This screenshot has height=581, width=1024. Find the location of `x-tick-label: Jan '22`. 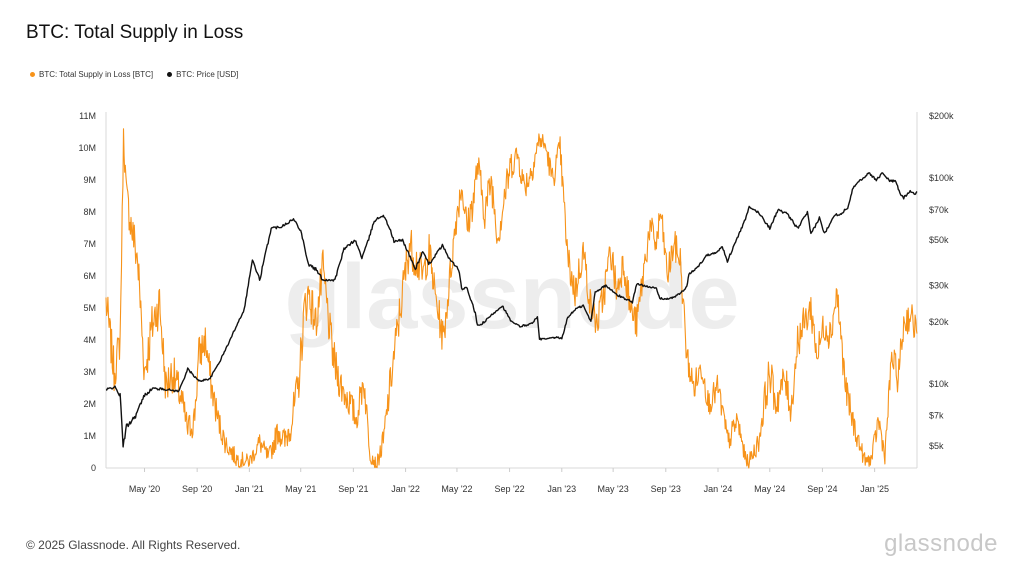

x-tick-label: Jan '22 is located at coordinates (405, 489).